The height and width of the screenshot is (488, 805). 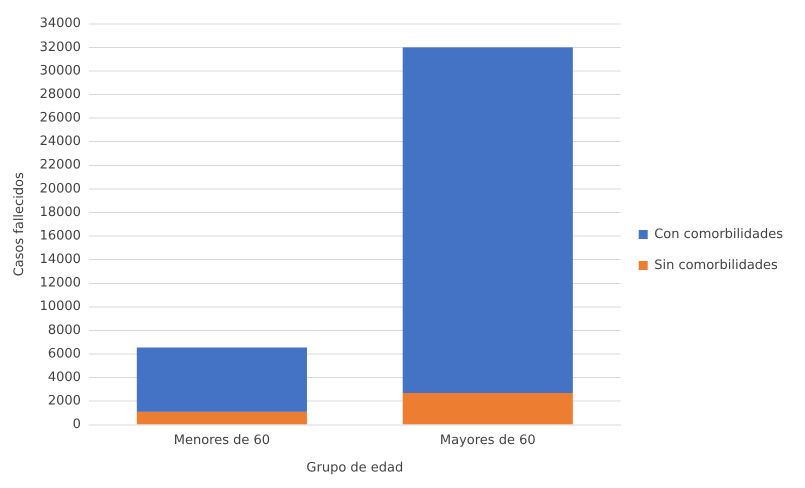 What do you see at coordinates (60, 188) in the screenshot?
I see `y-tick-label: 20000` at bounding box center [60, 188].